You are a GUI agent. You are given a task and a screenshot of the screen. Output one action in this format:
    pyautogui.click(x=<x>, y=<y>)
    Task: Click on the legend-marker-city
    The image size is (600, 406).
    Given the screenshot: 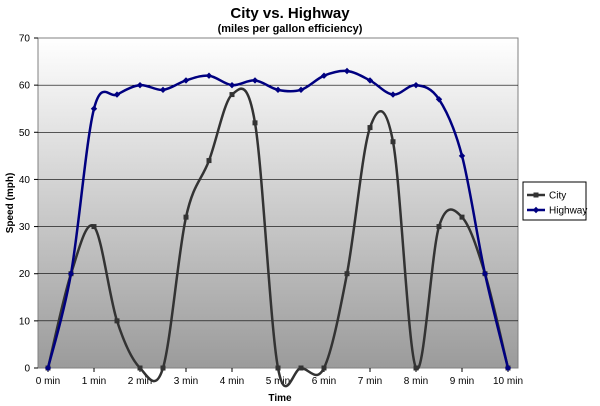 What is the action you would take?
    pyautogui.click(x=536, y=195)
    